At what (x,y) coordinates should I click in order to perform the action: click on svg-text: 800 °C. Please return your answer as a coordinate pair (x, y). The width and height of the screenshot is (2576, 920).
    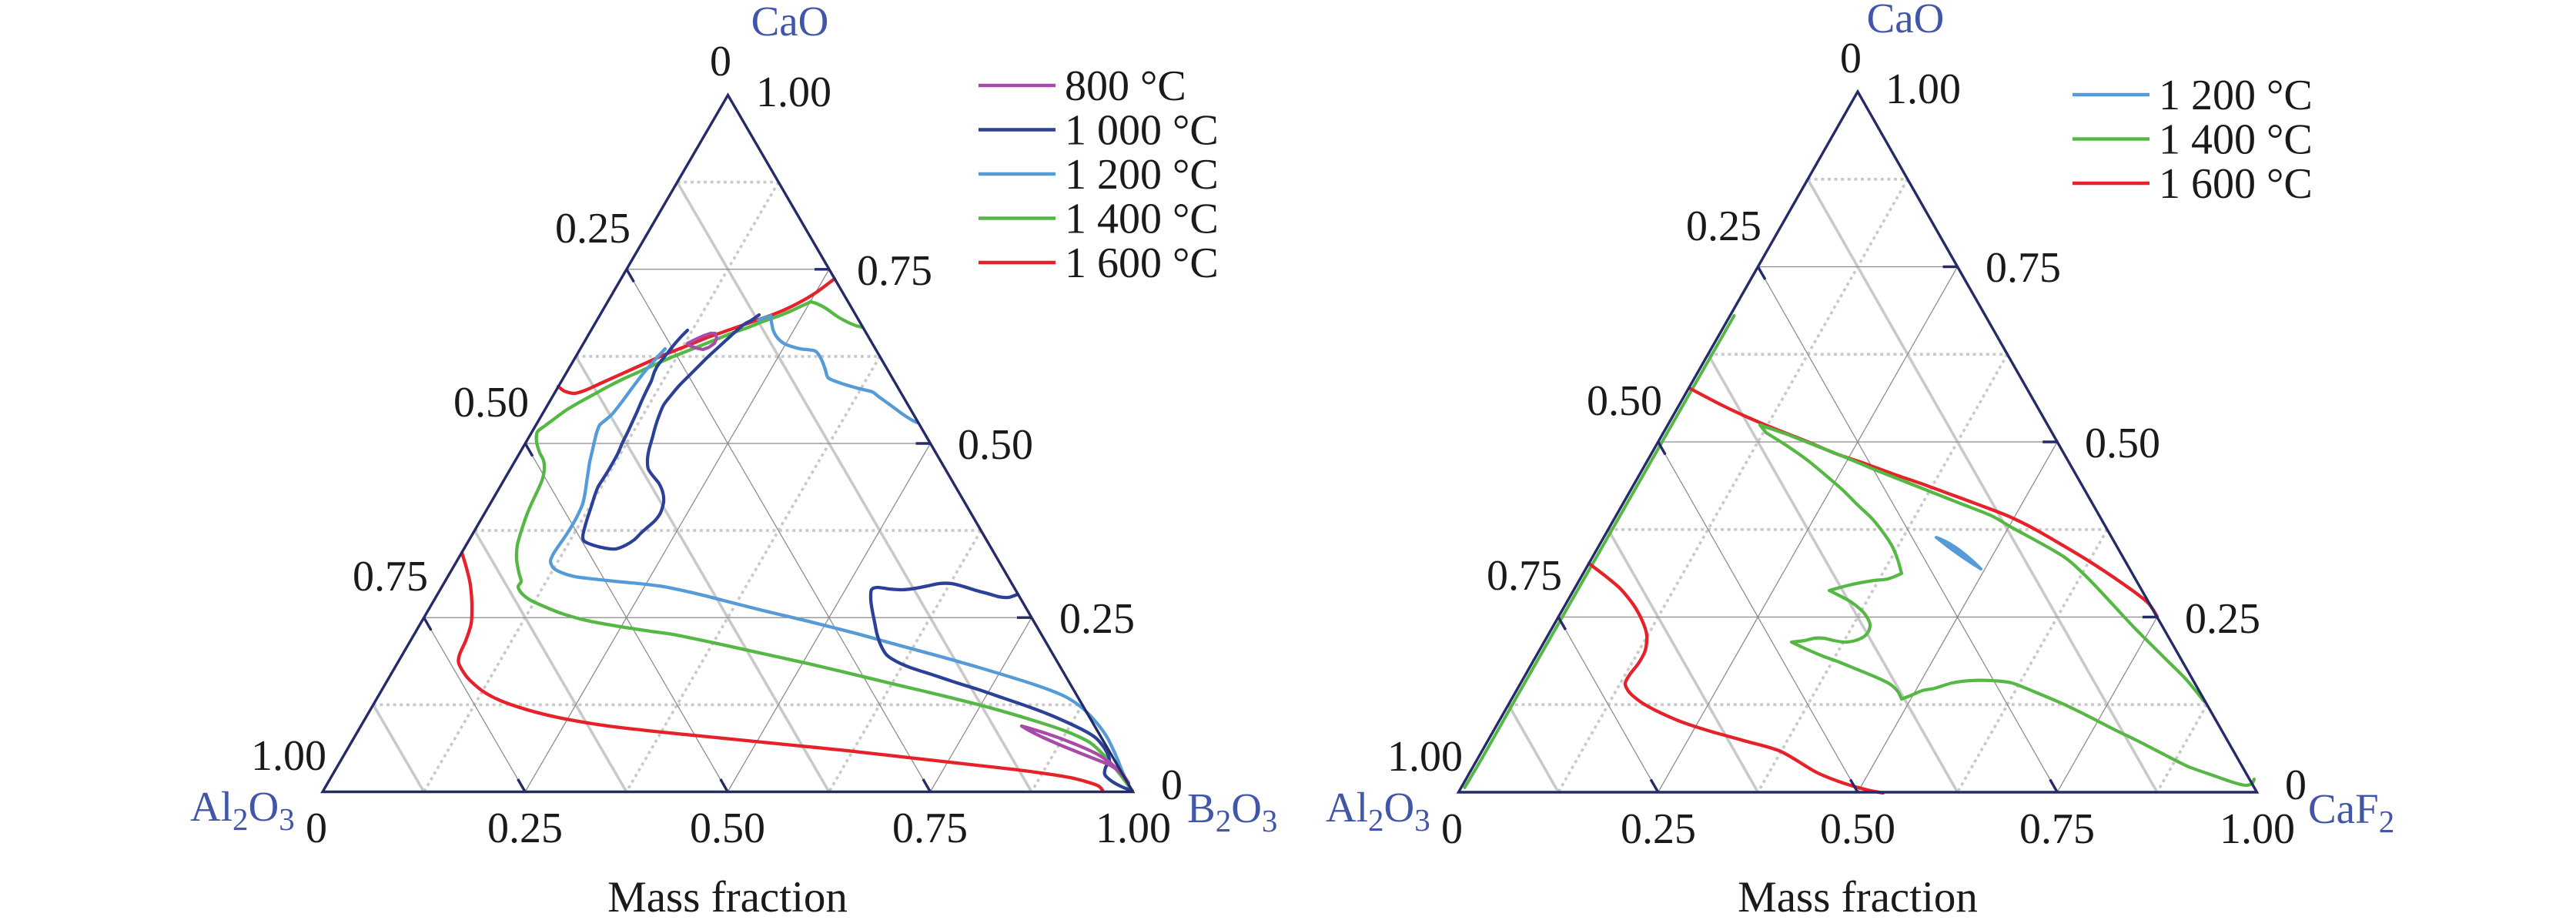
    Looking at the image, I should click on (1126, 86).